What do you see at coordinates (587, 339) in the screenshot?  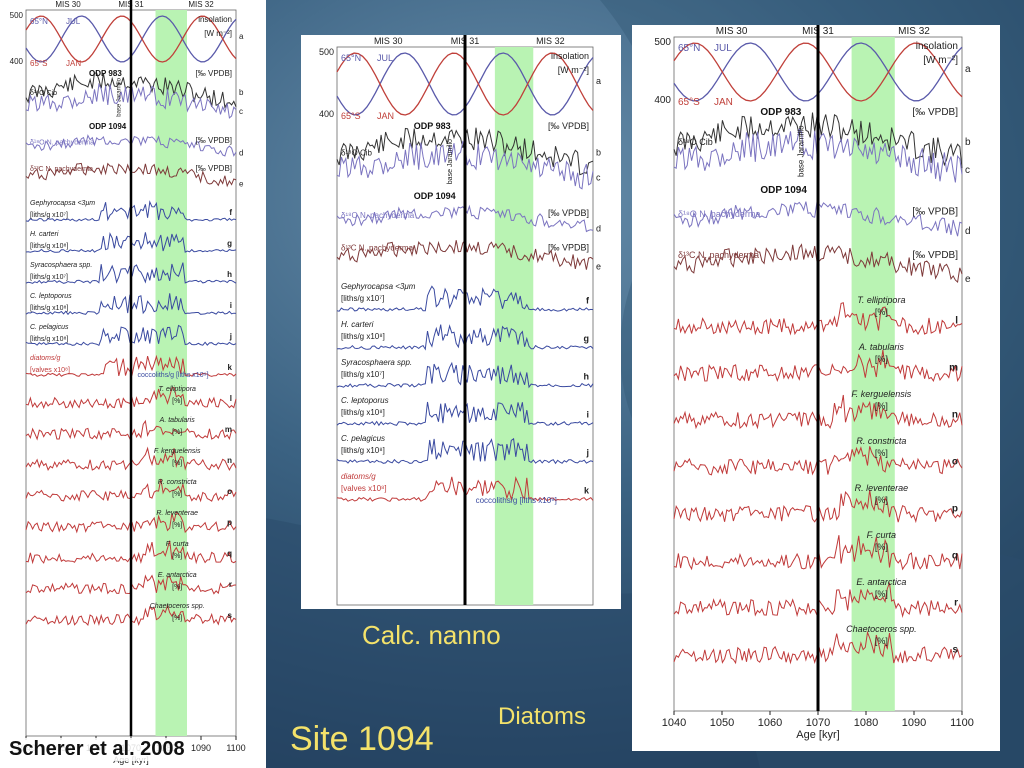 I see `panel-letter: g` at bounding box center [587, 339].